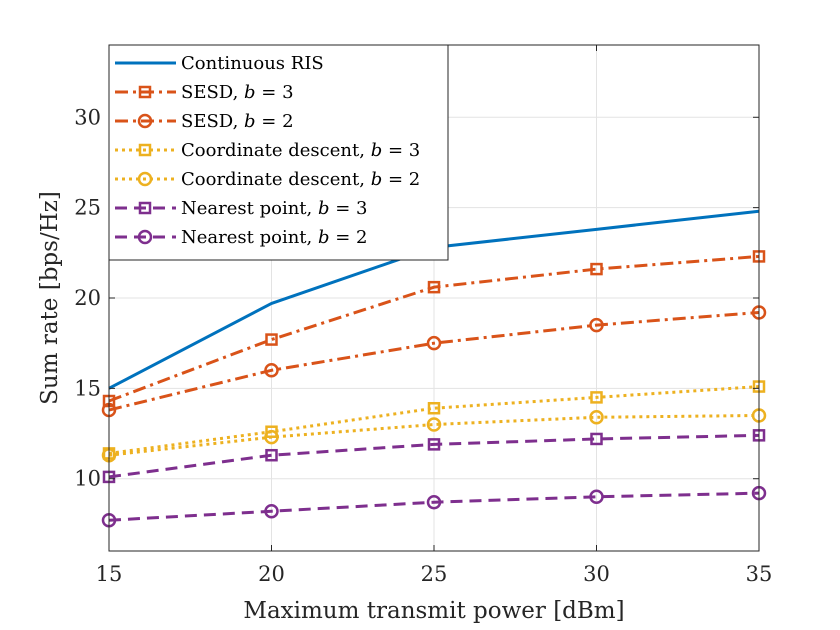  I want to click on x-tick-label: 20, so click(271, 574).